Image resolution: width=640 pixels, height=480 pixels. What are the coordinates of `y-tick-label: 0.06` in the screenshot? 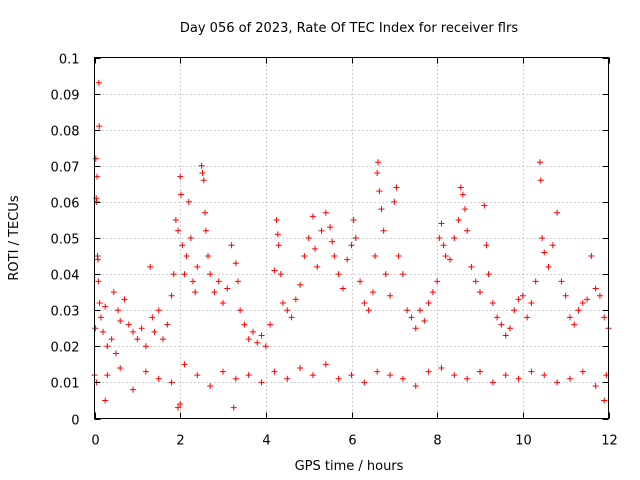 It's located at (65, 204).